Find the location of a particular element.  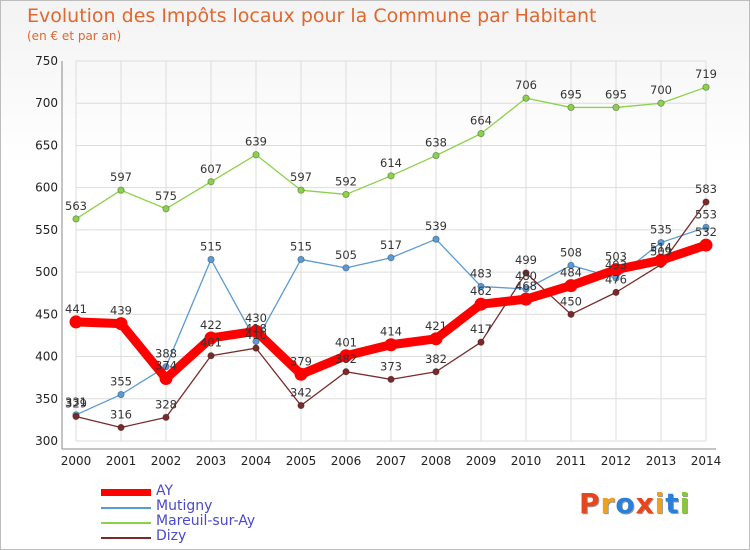

data-label-ay: 401 is located at coordinates (346, 343).